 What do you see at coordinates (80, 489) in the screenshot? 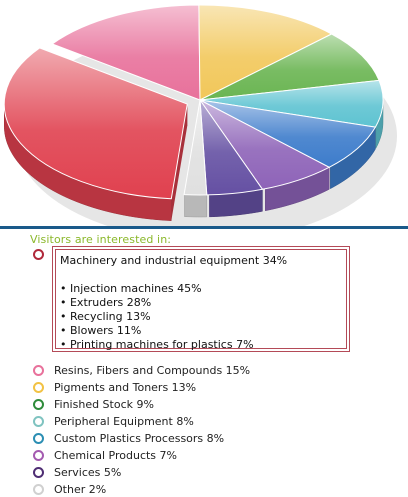
I see `legend-label: Other 2%` at bounding box center [80, 489].